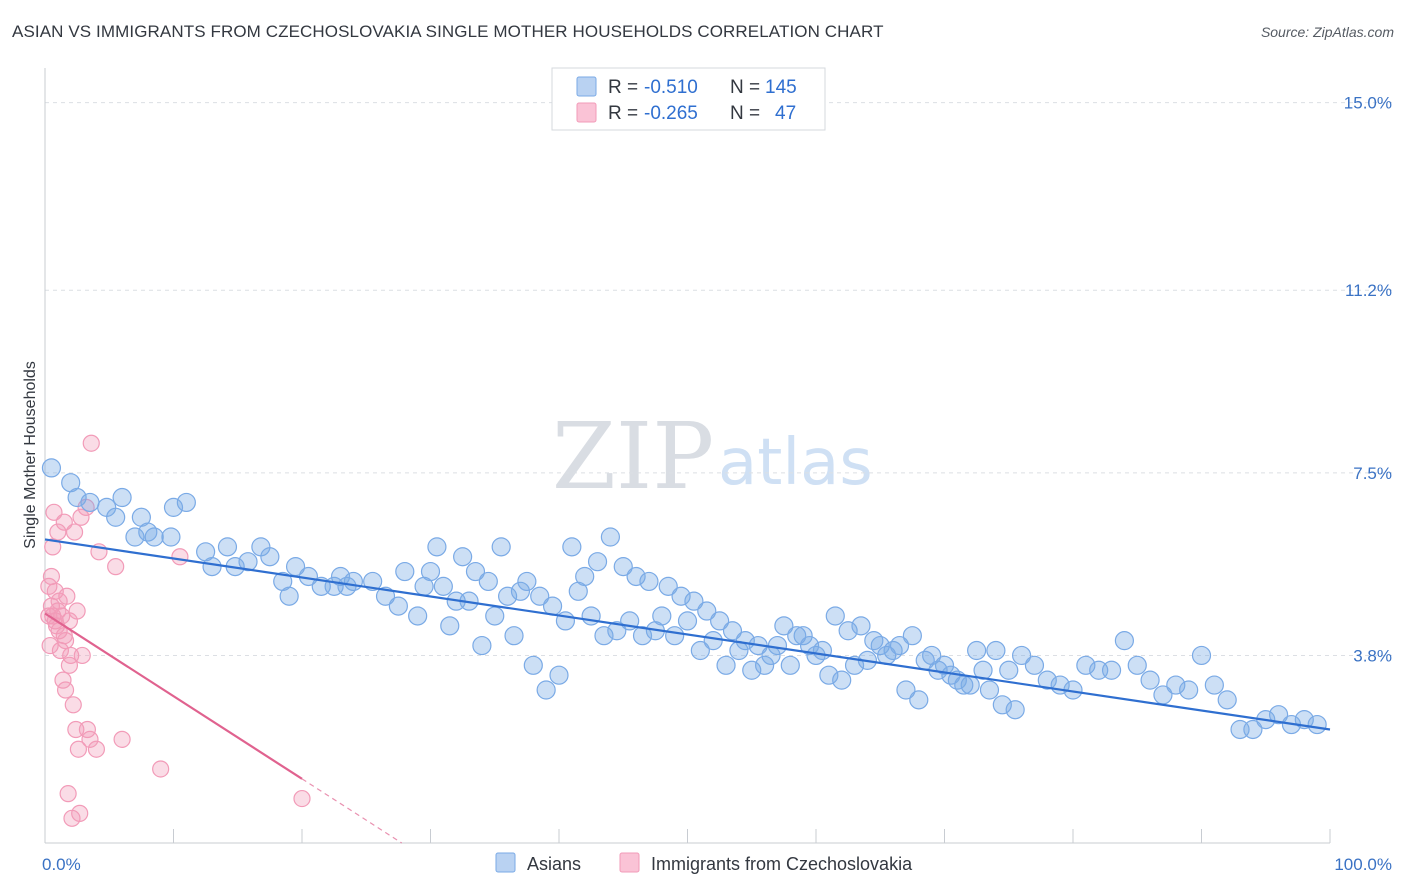  What do you see at coordinates (629, 862) in the screenshot?
I see `bottom-legend-swatch-czech` at bounding box center [629, 862].